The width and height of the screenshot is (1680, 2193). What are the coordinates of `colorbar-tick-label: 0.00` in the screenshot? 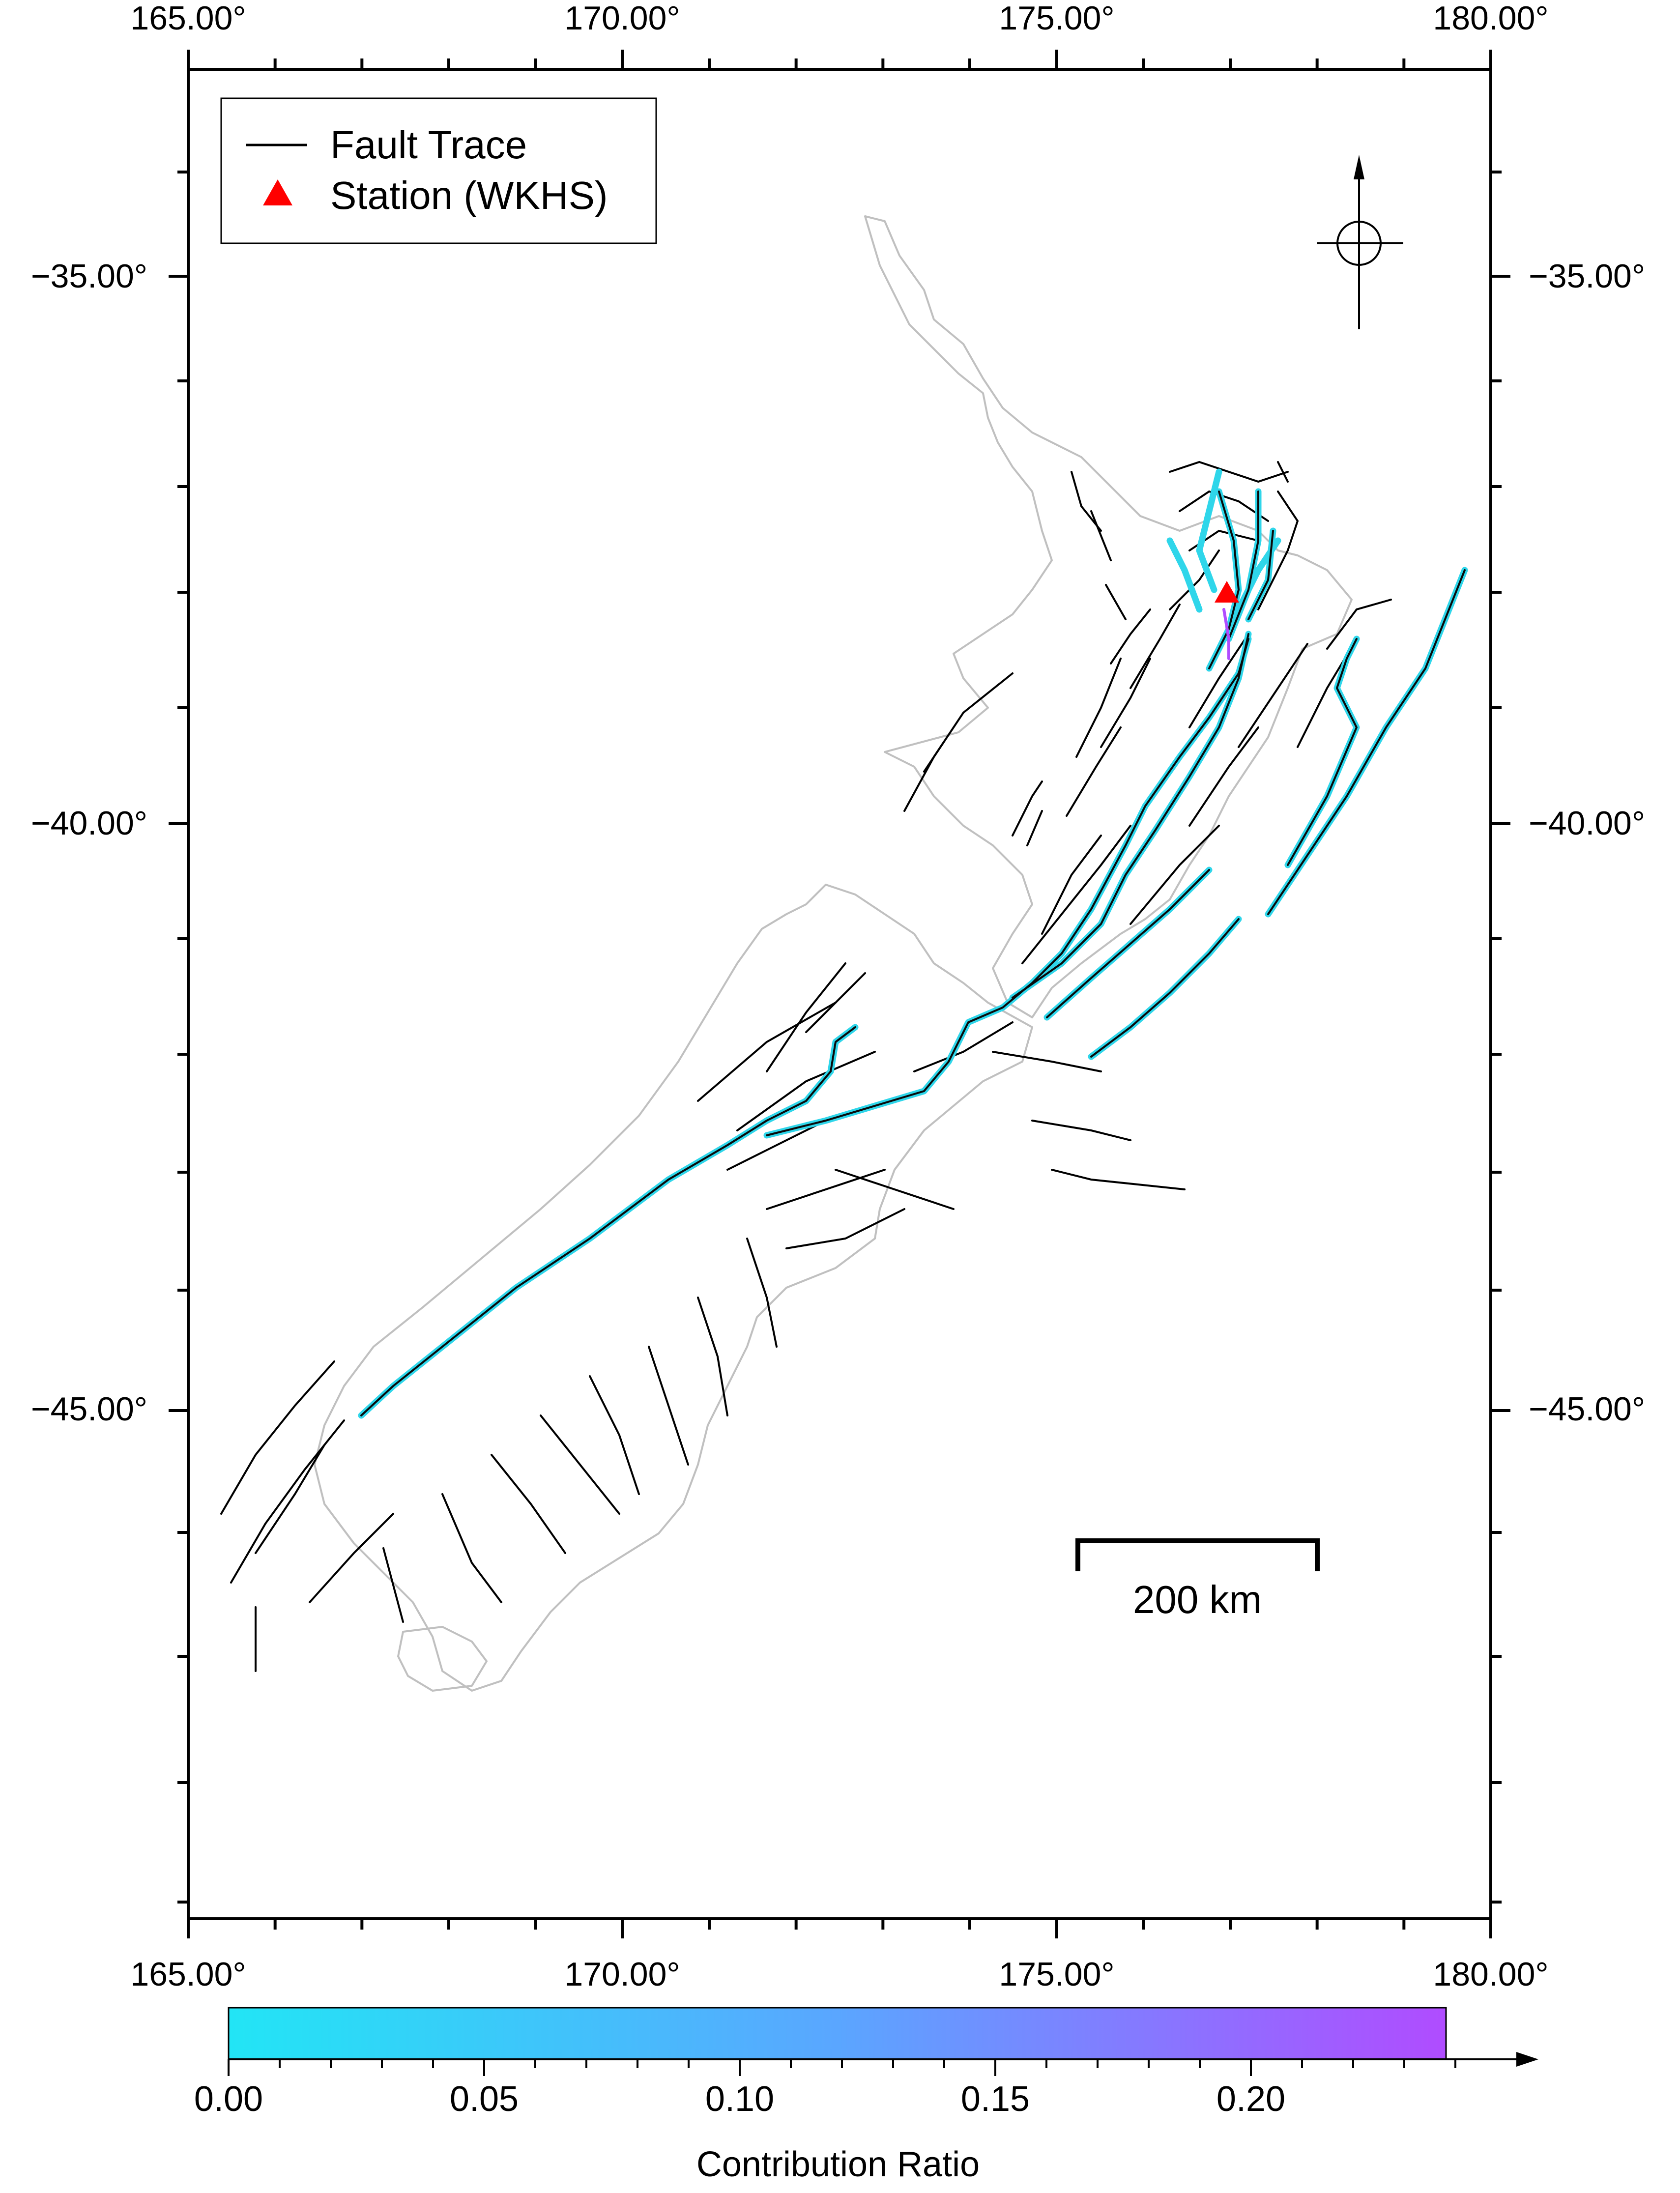 It's located at (228, 2099).